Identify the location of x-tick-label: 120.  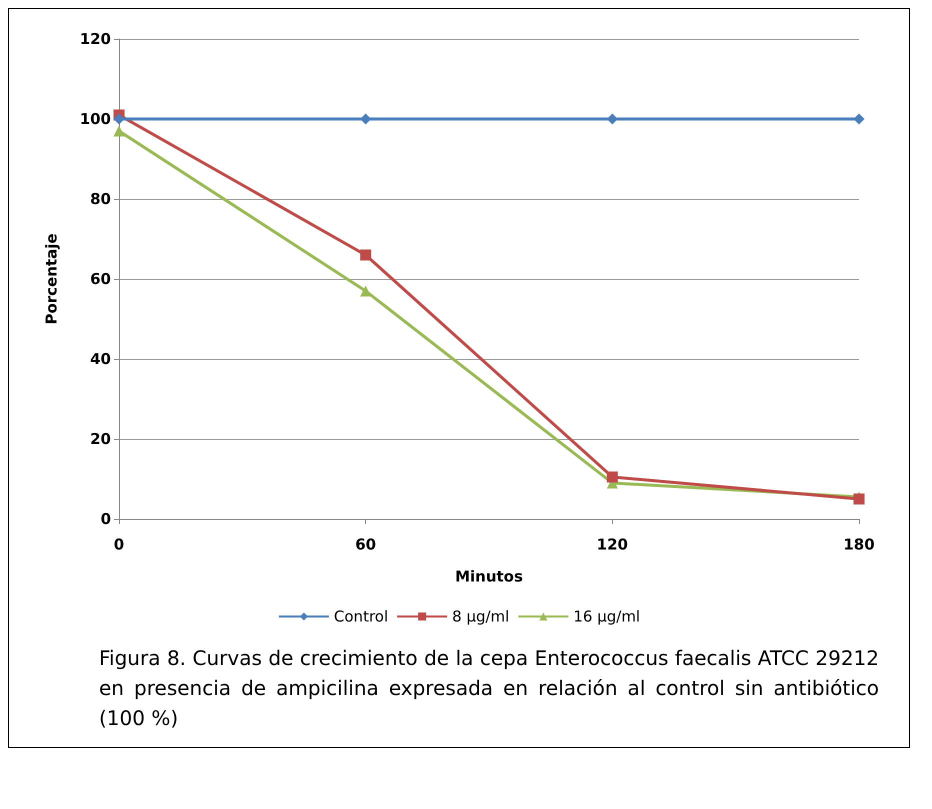
(612, 545).